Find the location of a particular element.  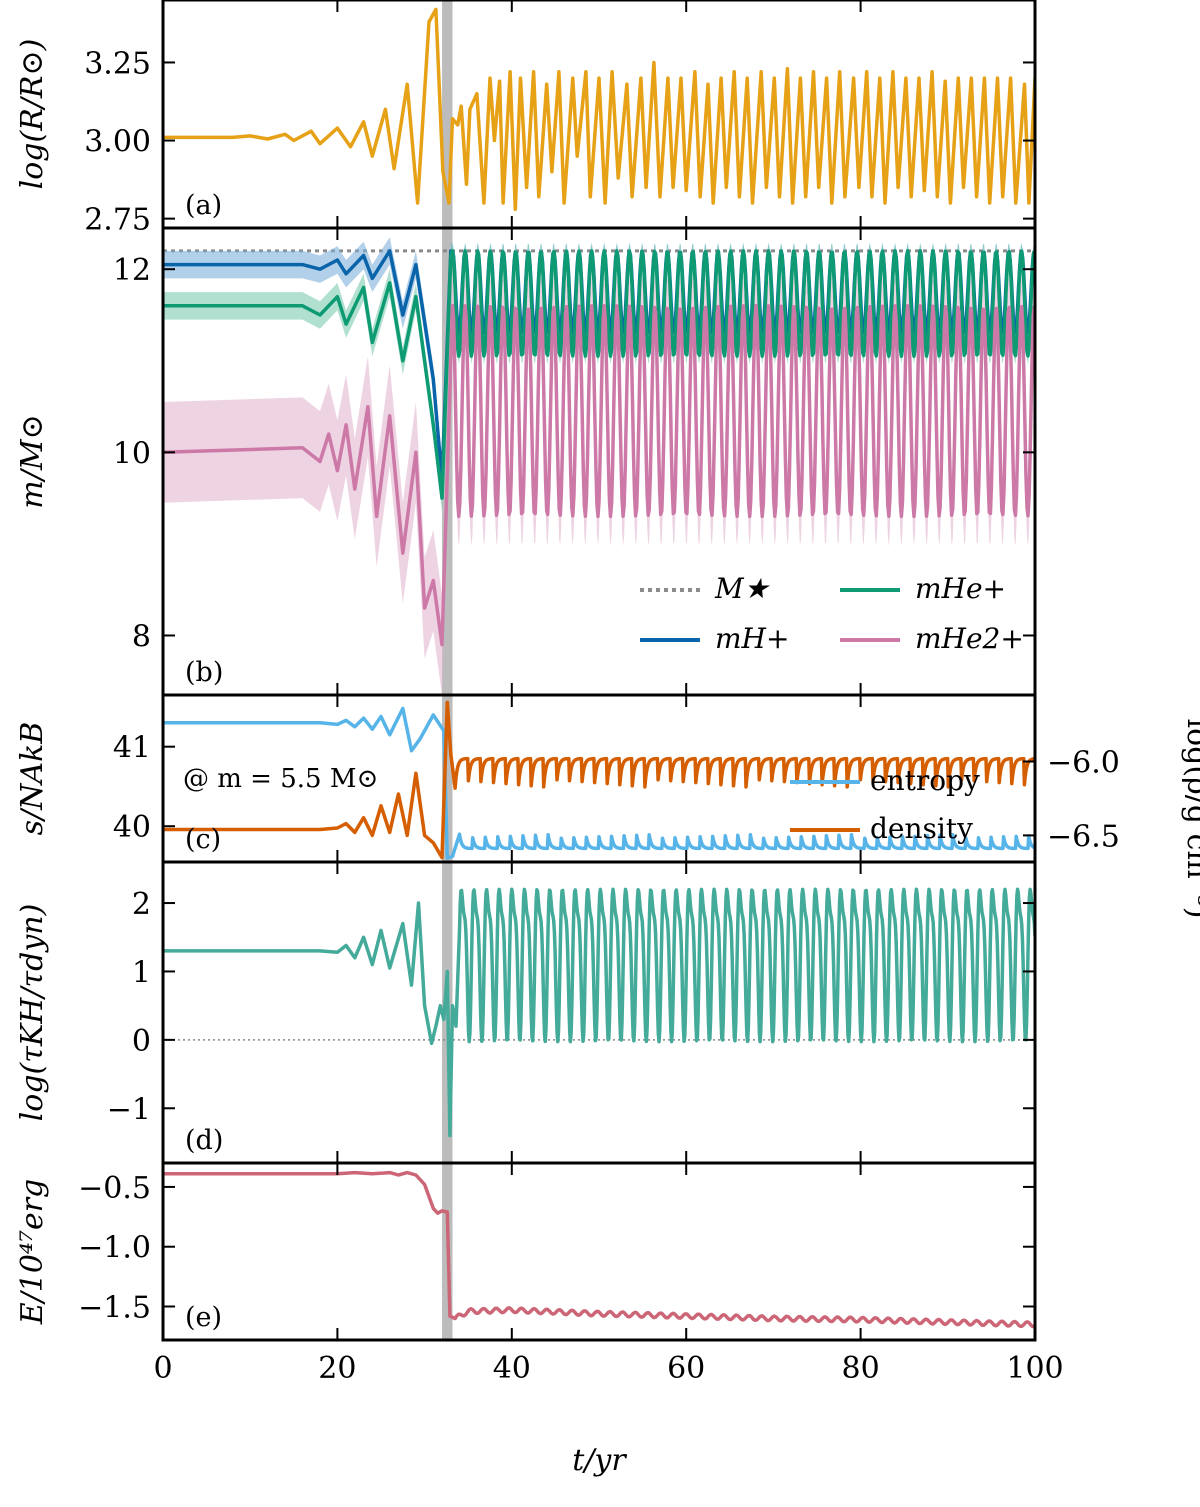

y-axis-label-d: log(τKH/τdyn) is located at coordinates (32, 1013).